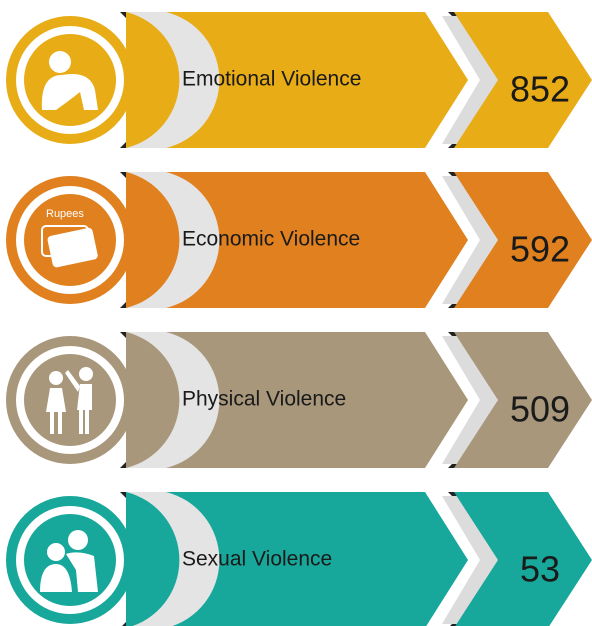 The height and width of the screenshot is (626, 592). I want to click on label: Physical Violence, so click(264, 399).